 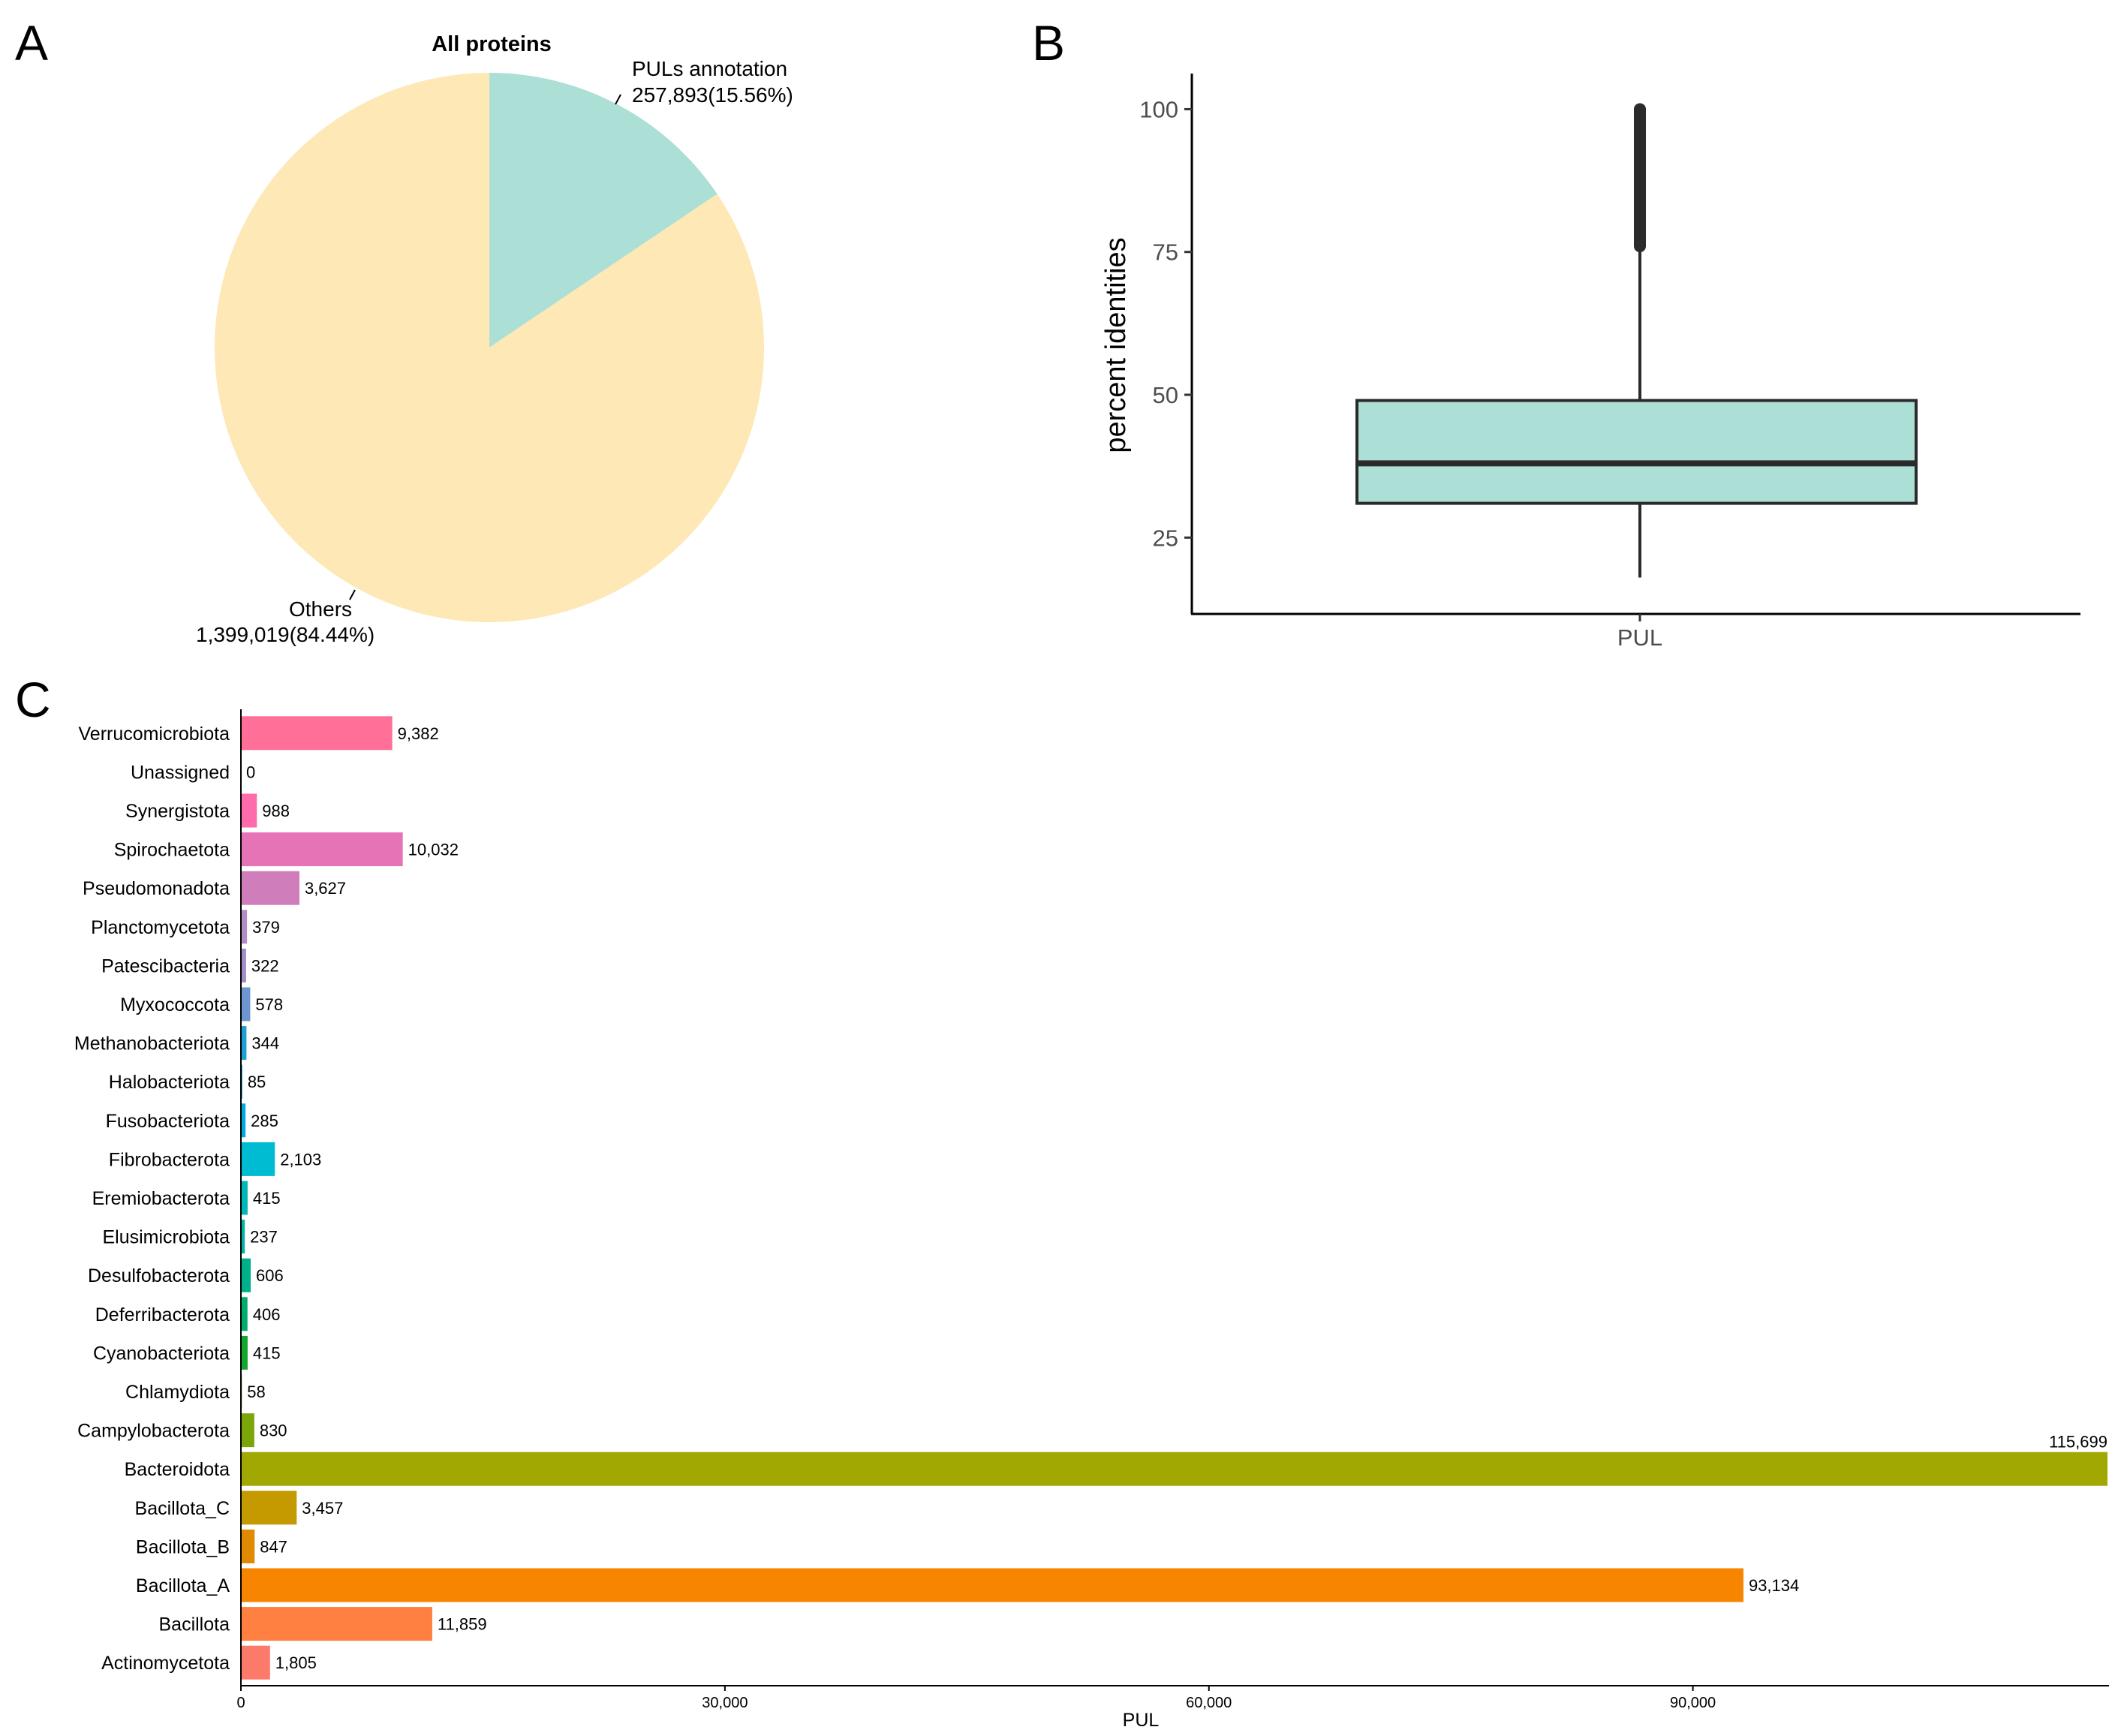 What do you see at coordinates (175, 1005) in the screenshot?
I see `bar-category-label: Myxococcota` at bounding box center [175, 1005].